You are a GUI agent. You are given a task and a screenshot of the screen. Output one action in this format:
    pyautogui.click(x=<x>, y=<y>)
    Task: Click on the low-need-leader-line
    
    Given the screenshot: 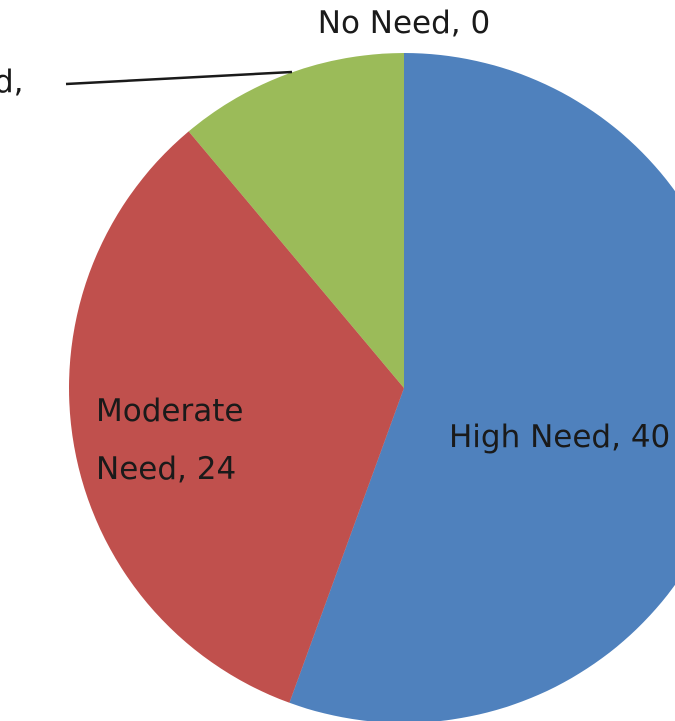 What is the action you would take?
    pyautogui.click(x=179, y=78)
    